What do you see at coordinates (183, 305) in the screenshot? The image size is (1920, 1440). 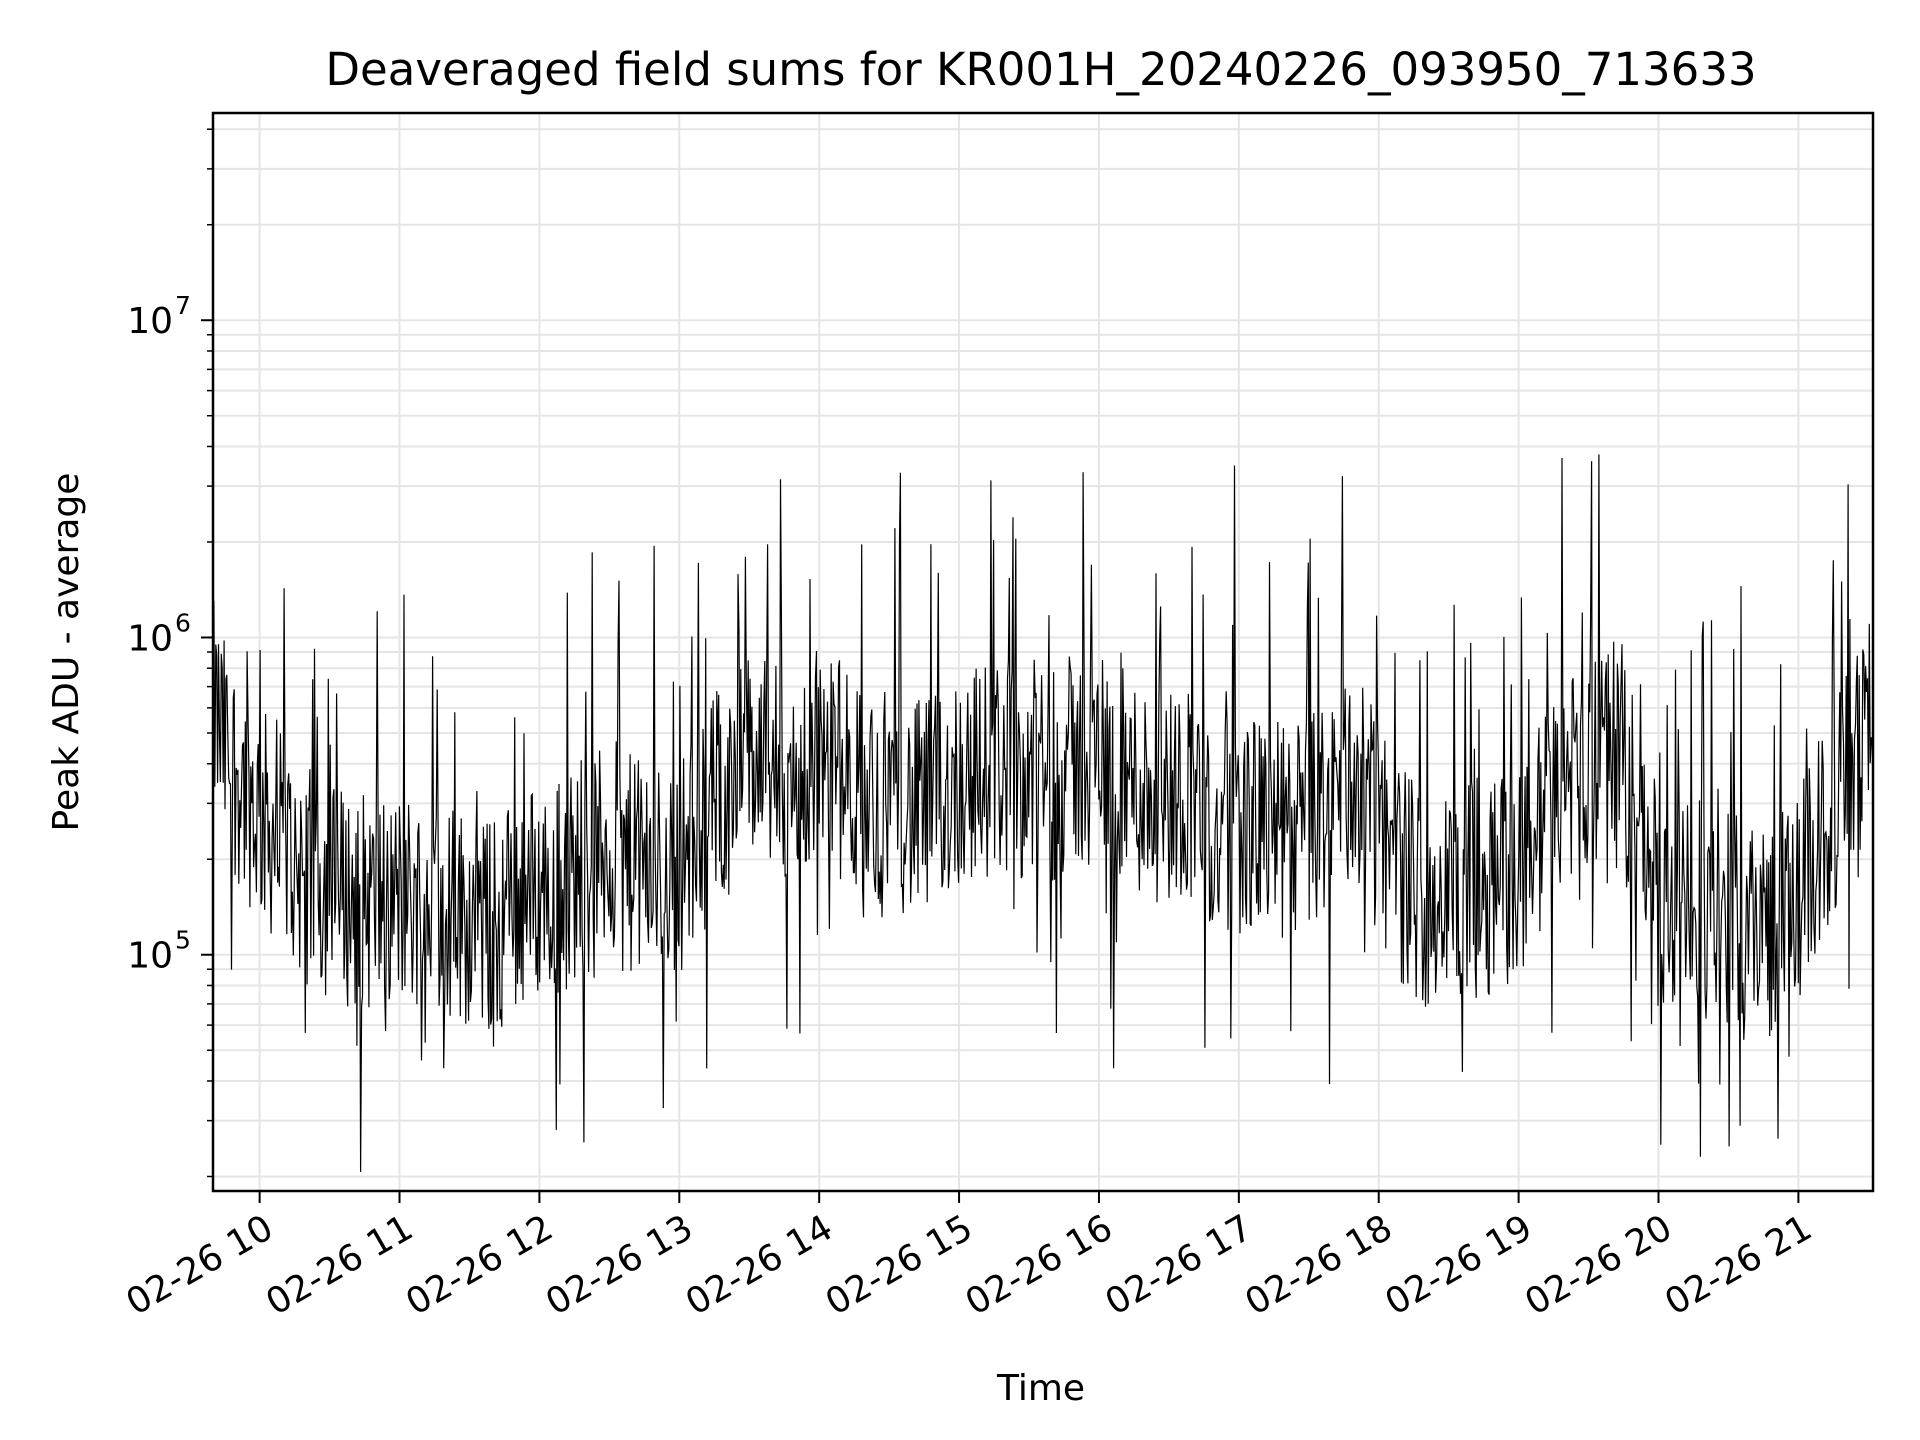 I see `y-tick-exponent: 7` at bounding box center [183, 305].